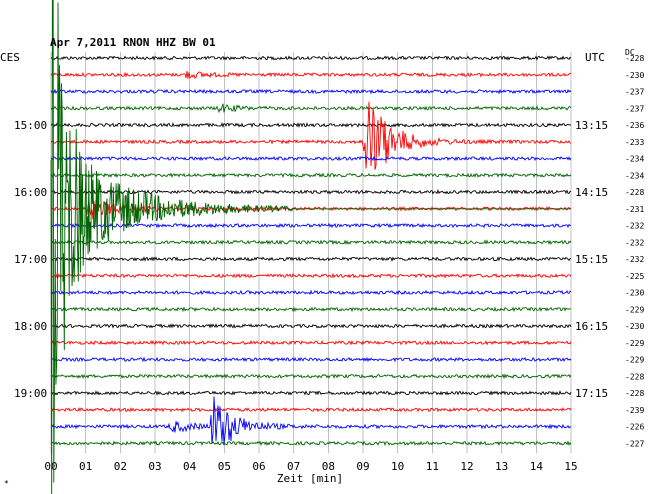  I want to click on x-tick-label: 14, so click(537, 466).